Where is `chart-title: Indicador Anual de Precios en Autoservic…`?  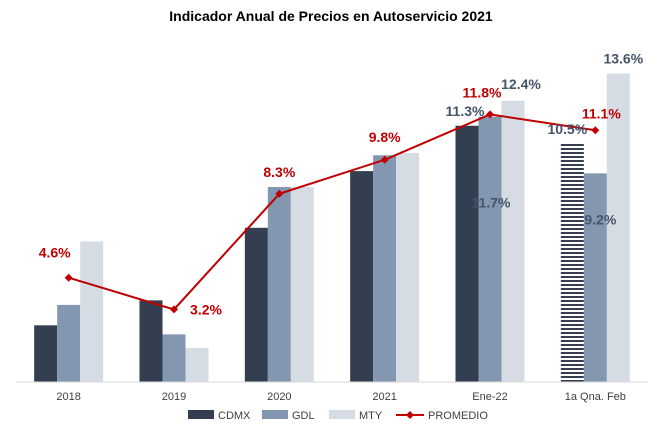 chart-title: Indicador Anual de Precios en Autoservic… is located at coordinates (331, 16).